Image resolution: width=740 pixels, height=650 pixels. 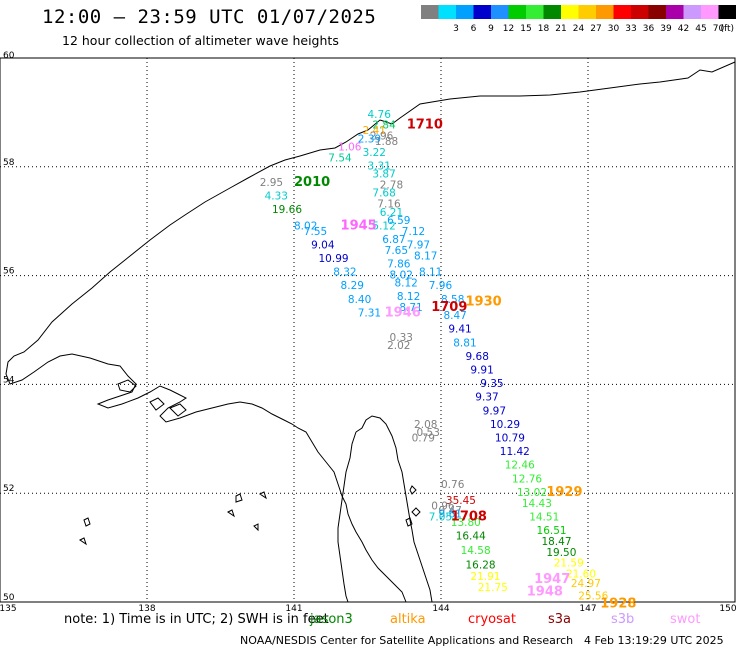 What do you see at coordinates (587, 609) in the screenshot?
I see `longitude-label: 147` at bounding box center [587, 609].